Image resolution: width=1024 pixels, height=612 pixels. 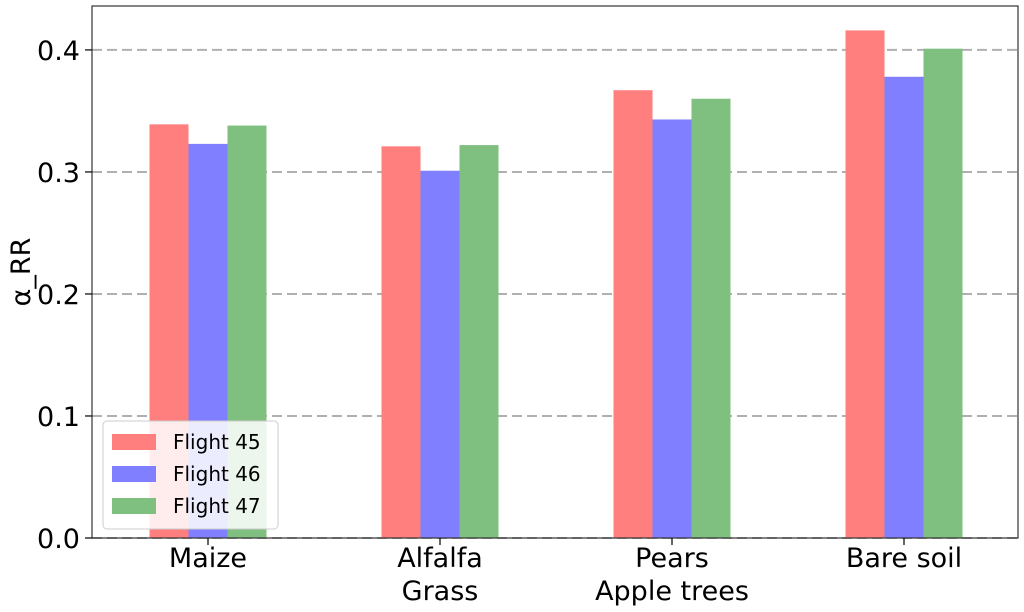 I want to click on y-tick-label: 0.2, so click(x=58, y=295).